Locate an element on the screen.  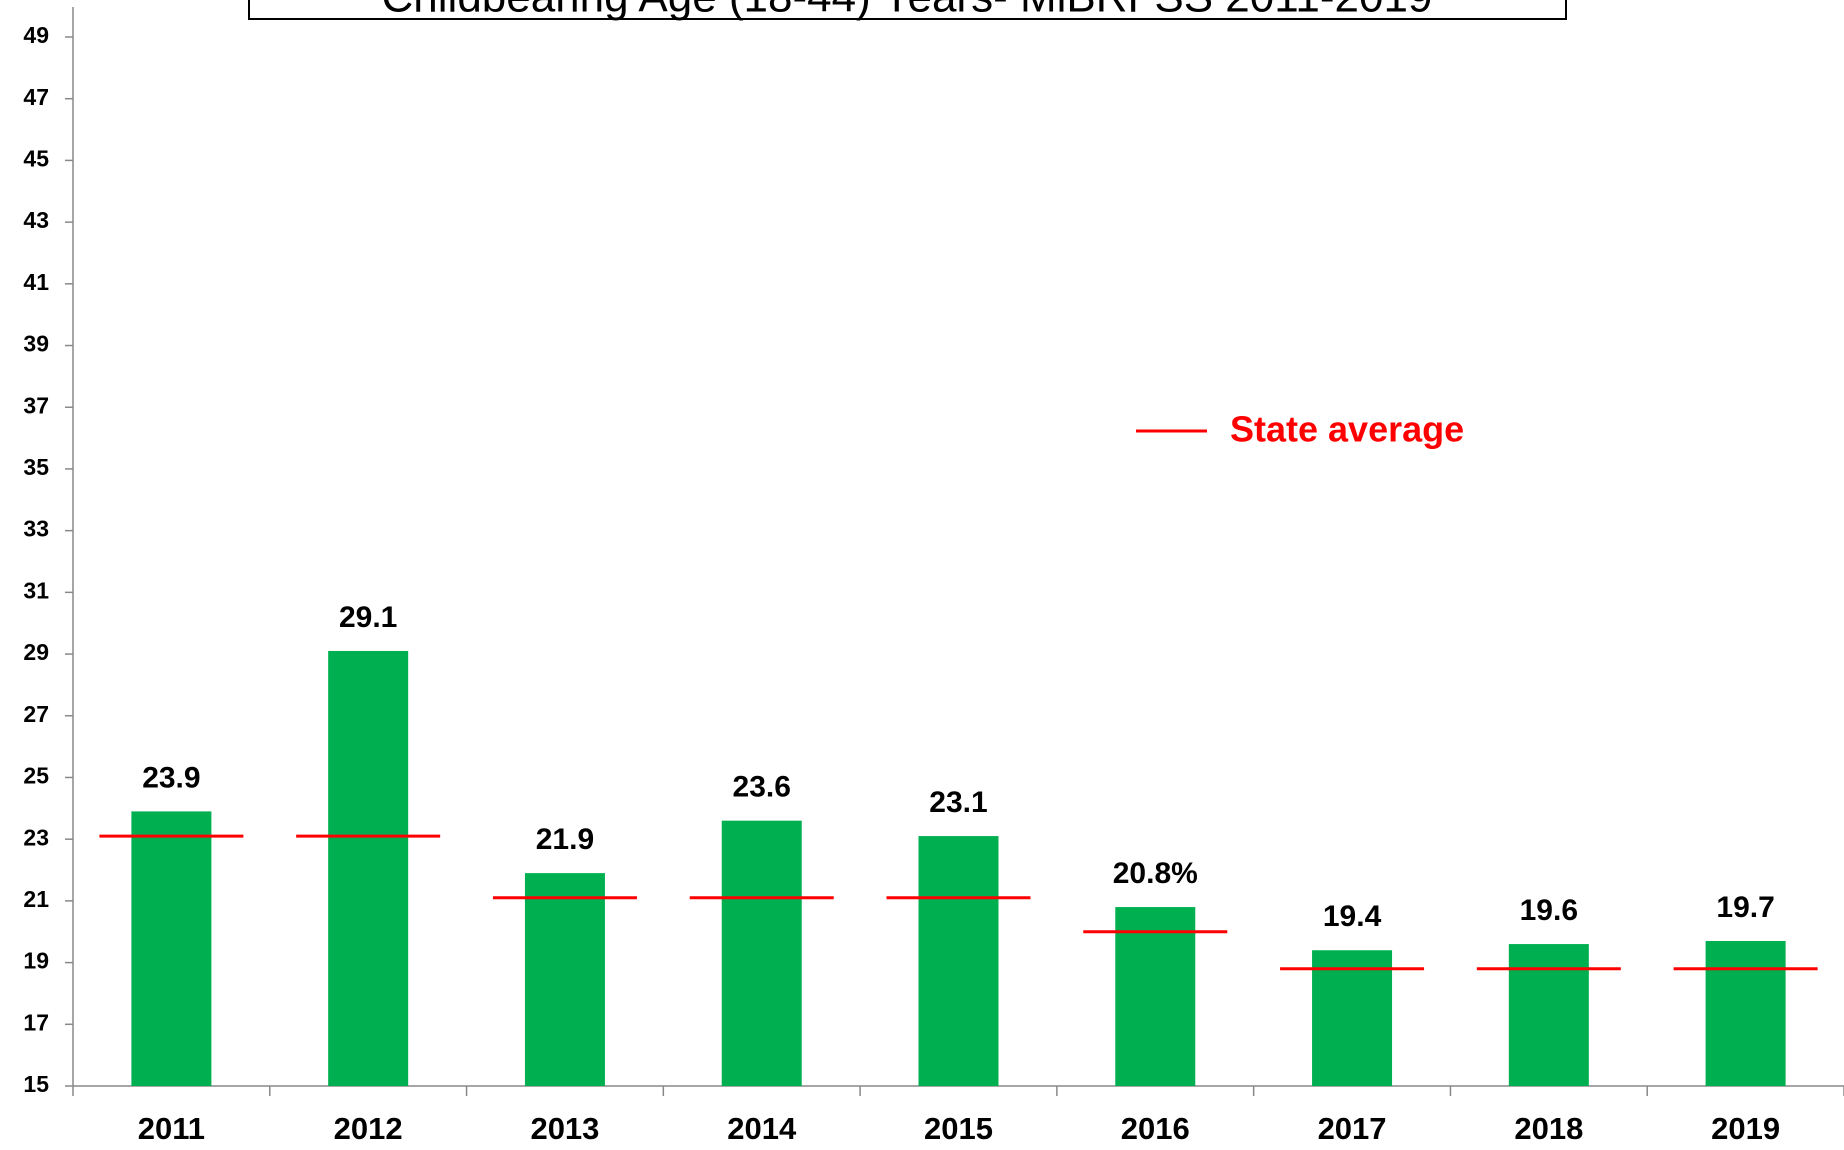
data-label: 23.6 is located at coordinates (762, 787).